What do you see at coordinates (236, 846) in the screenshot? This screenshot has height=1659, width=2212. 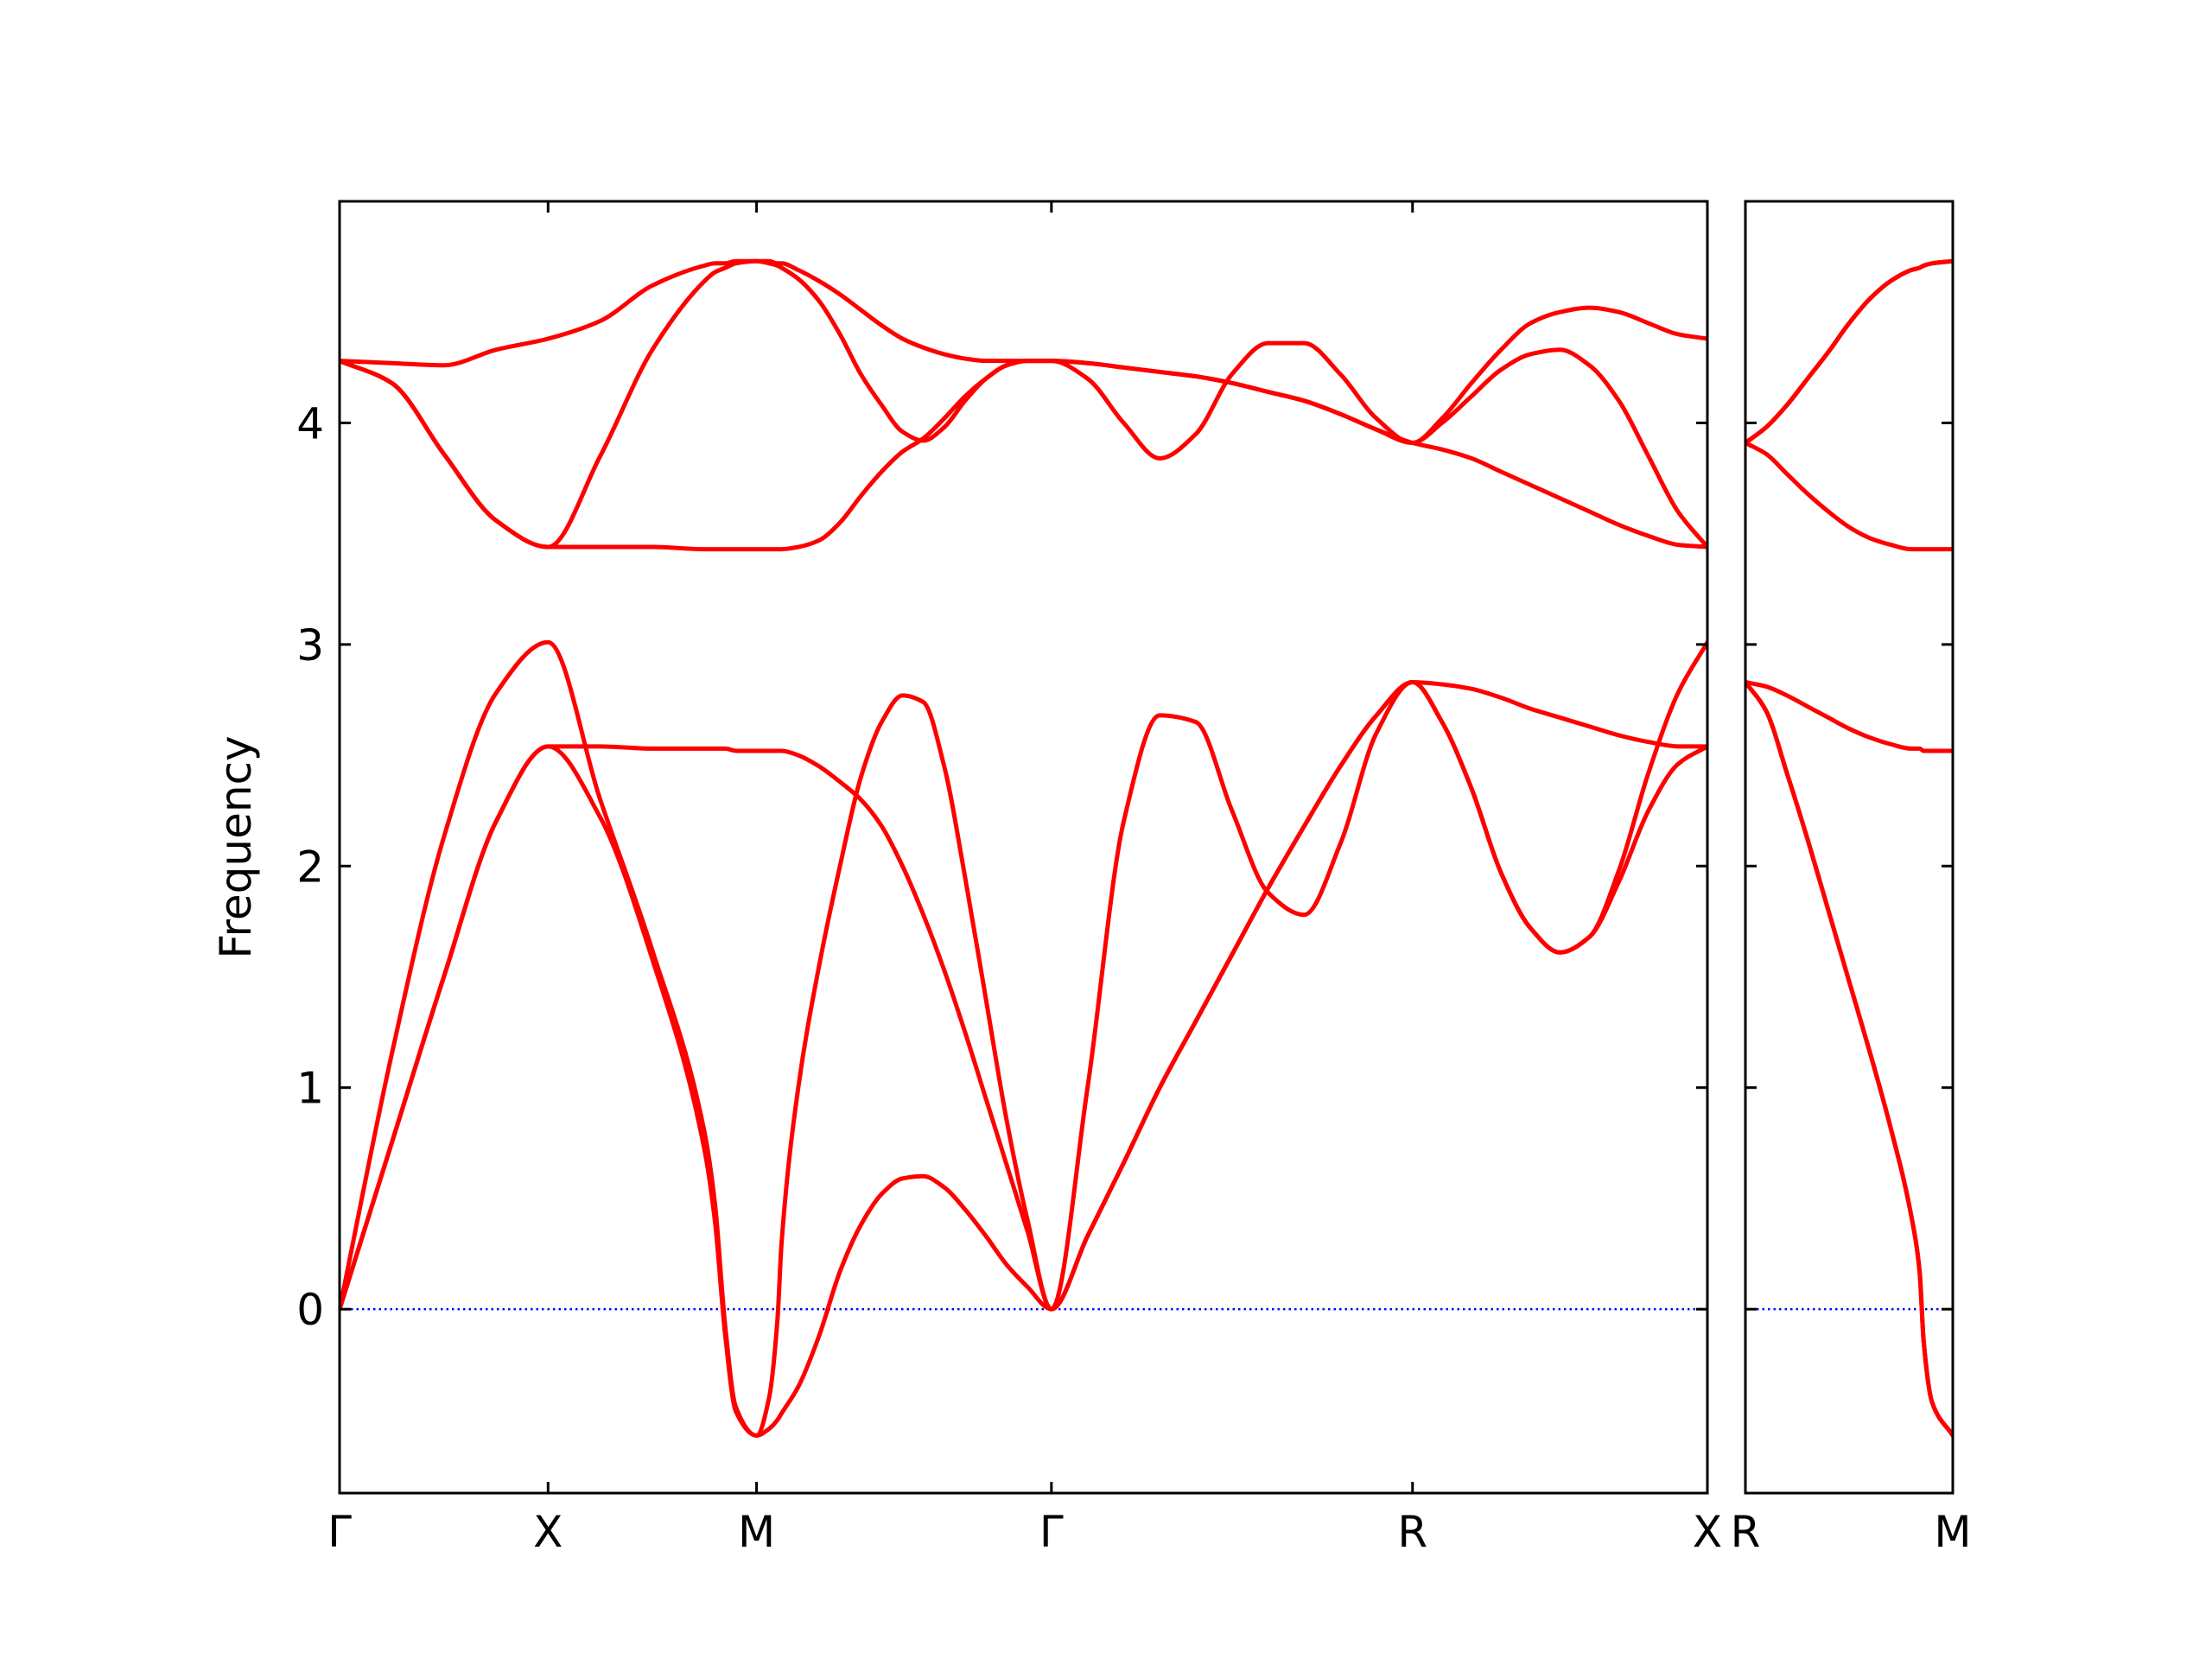 I see `y-axis-label: Frequency` at bounding box center [236, 846].